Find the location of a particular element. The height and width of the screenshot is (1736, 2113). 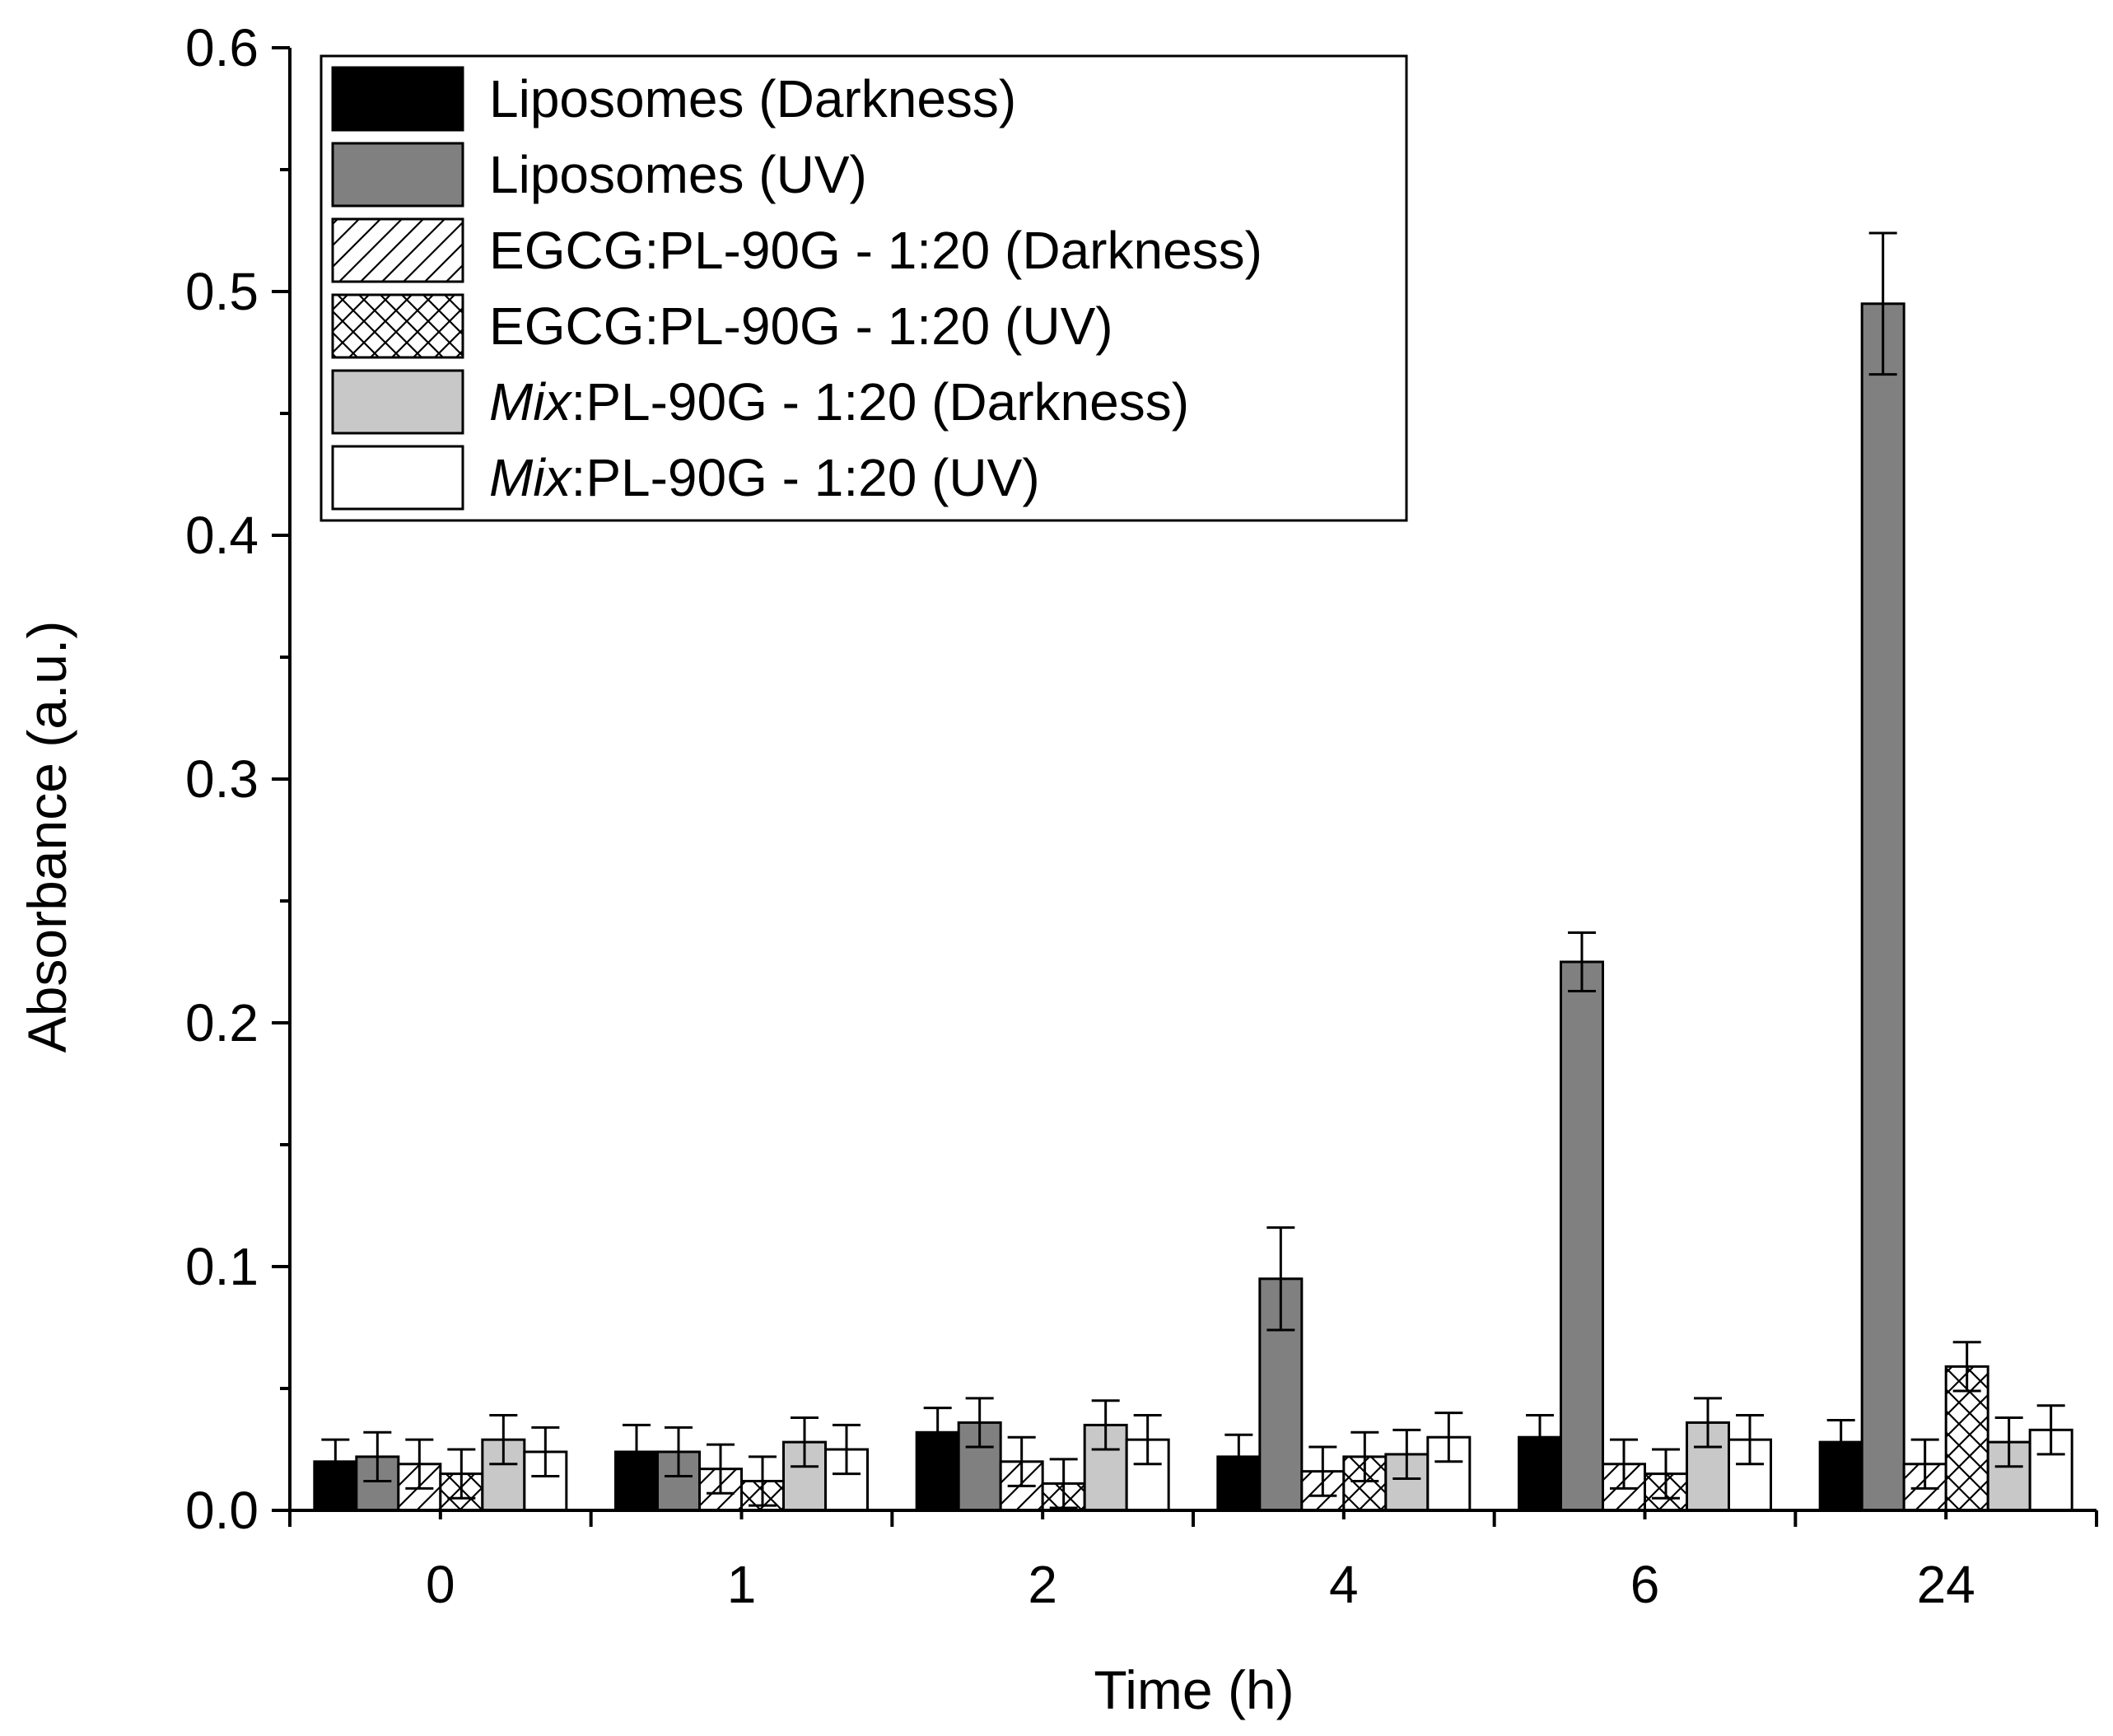

y-tick-label: 0.4 is located at coordinates (222, 535).